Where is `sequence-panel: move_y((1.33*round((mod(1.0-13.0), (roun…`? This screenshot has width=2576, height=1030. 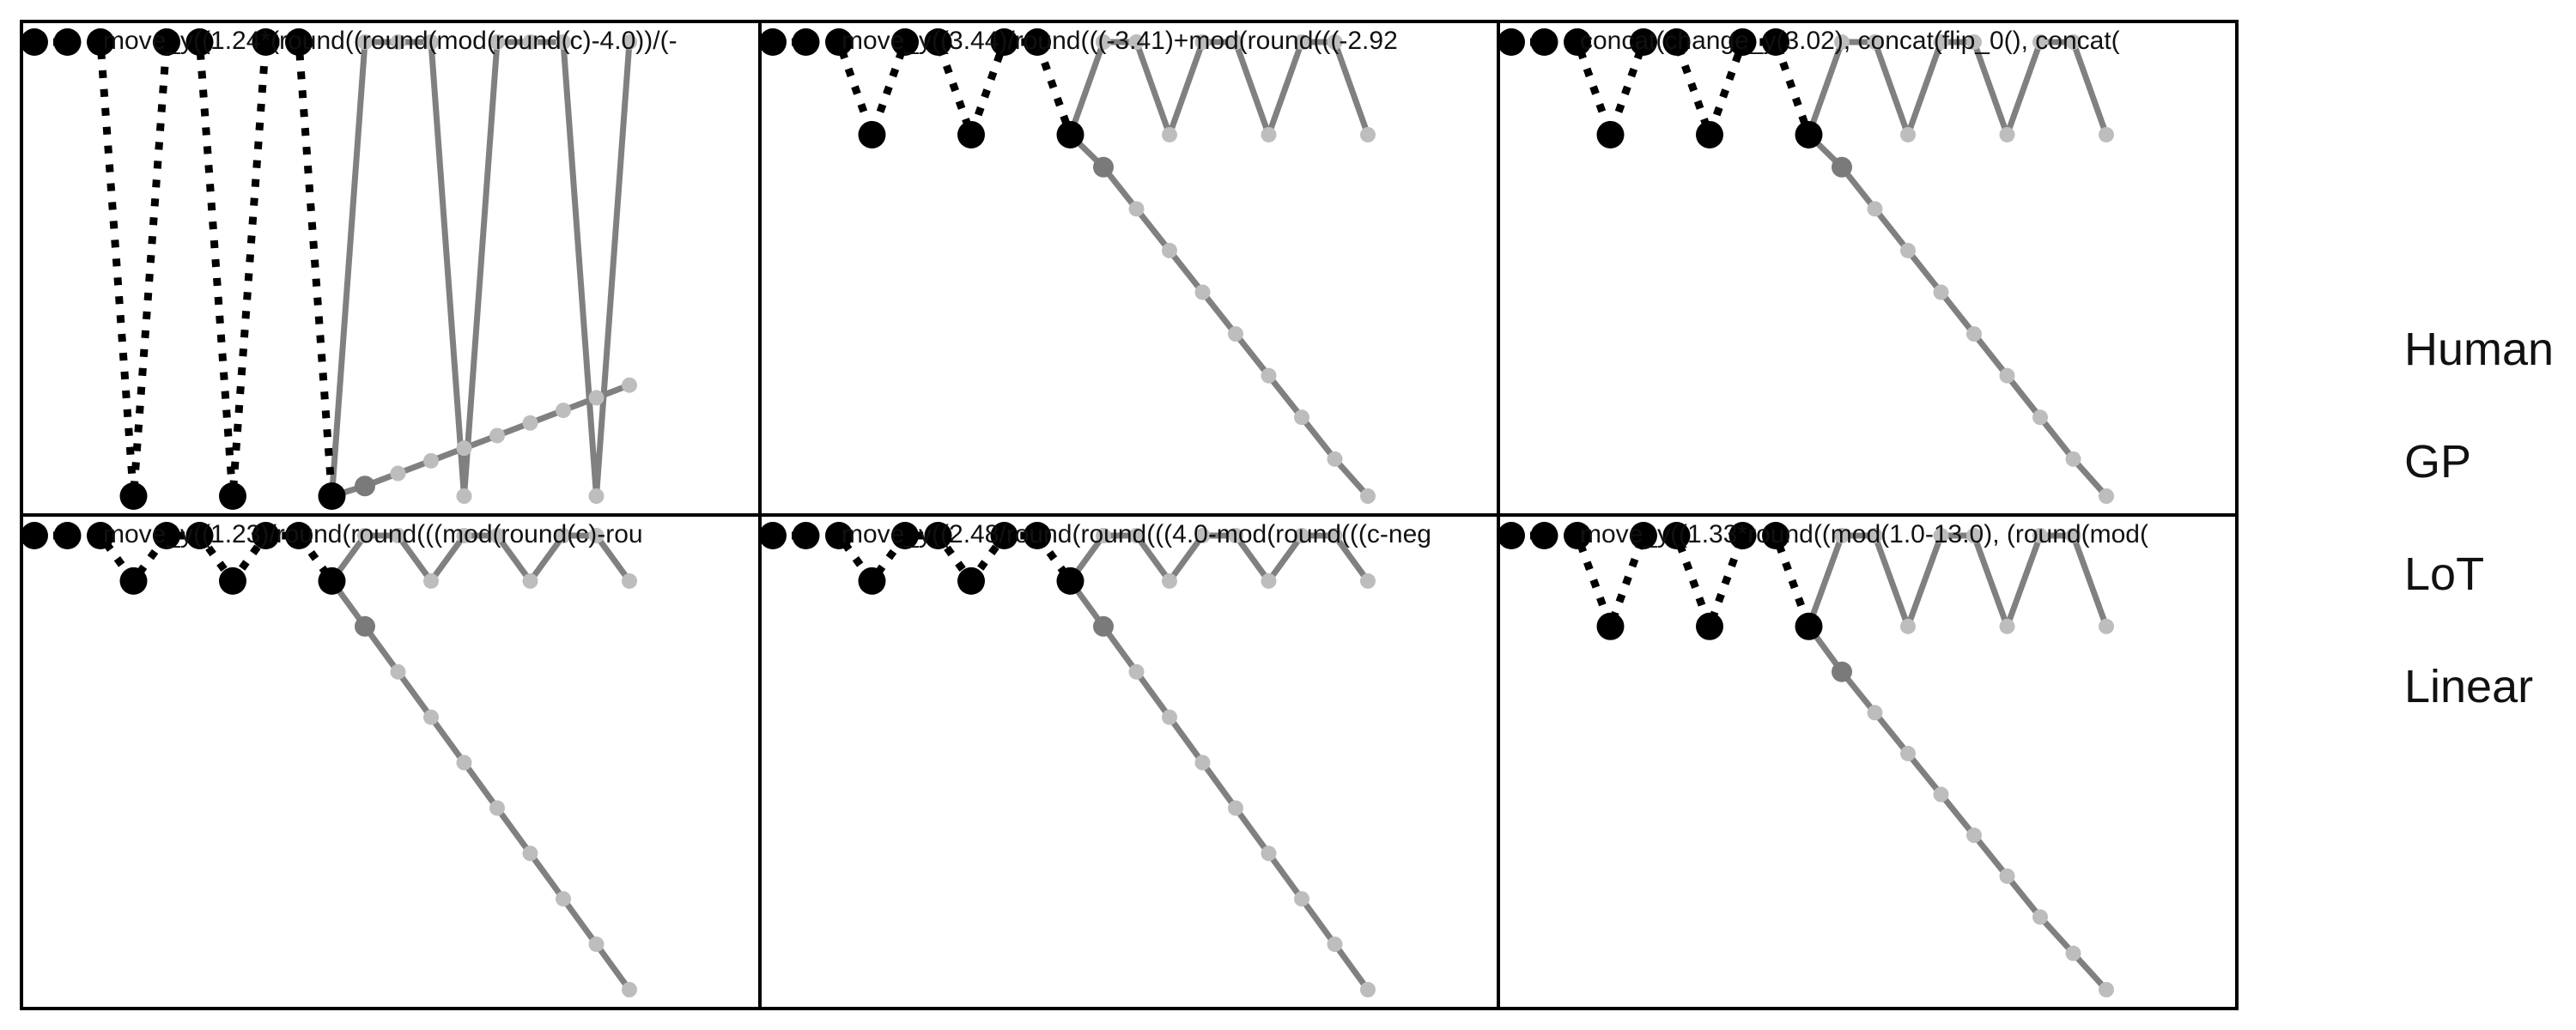 sequence-panel: move_y((1.33*round((mod(1.0-13.0), (roun… is located at coordinates (1823, 758).